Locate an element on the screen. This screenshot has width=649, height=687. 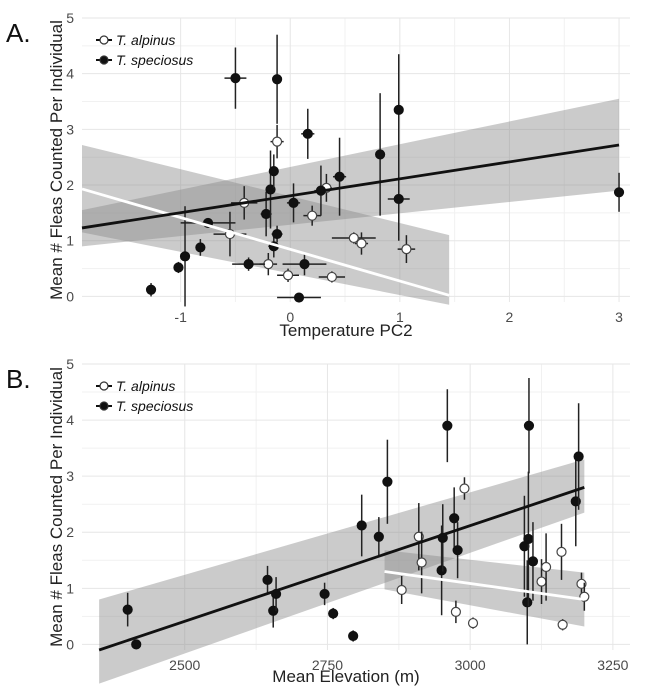
confidence-band is located at coordinates (484, 588).